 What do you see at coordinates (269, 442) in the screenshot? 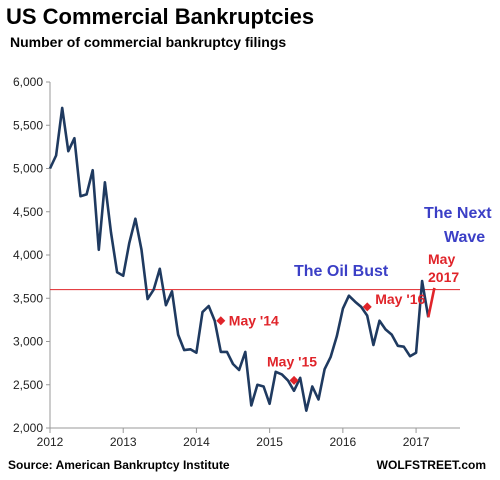
I see `x-tick-label: 2015` at bounding box center [269, 442].